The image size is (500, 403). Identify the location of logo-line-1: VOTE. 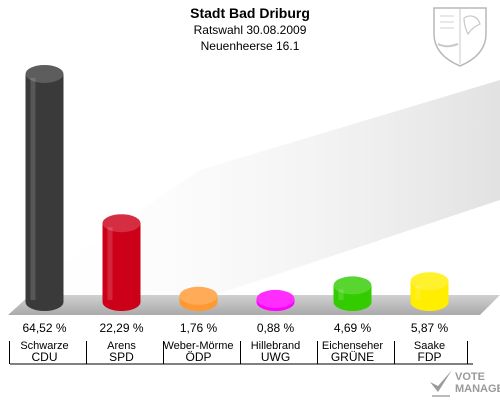
(470, 377).